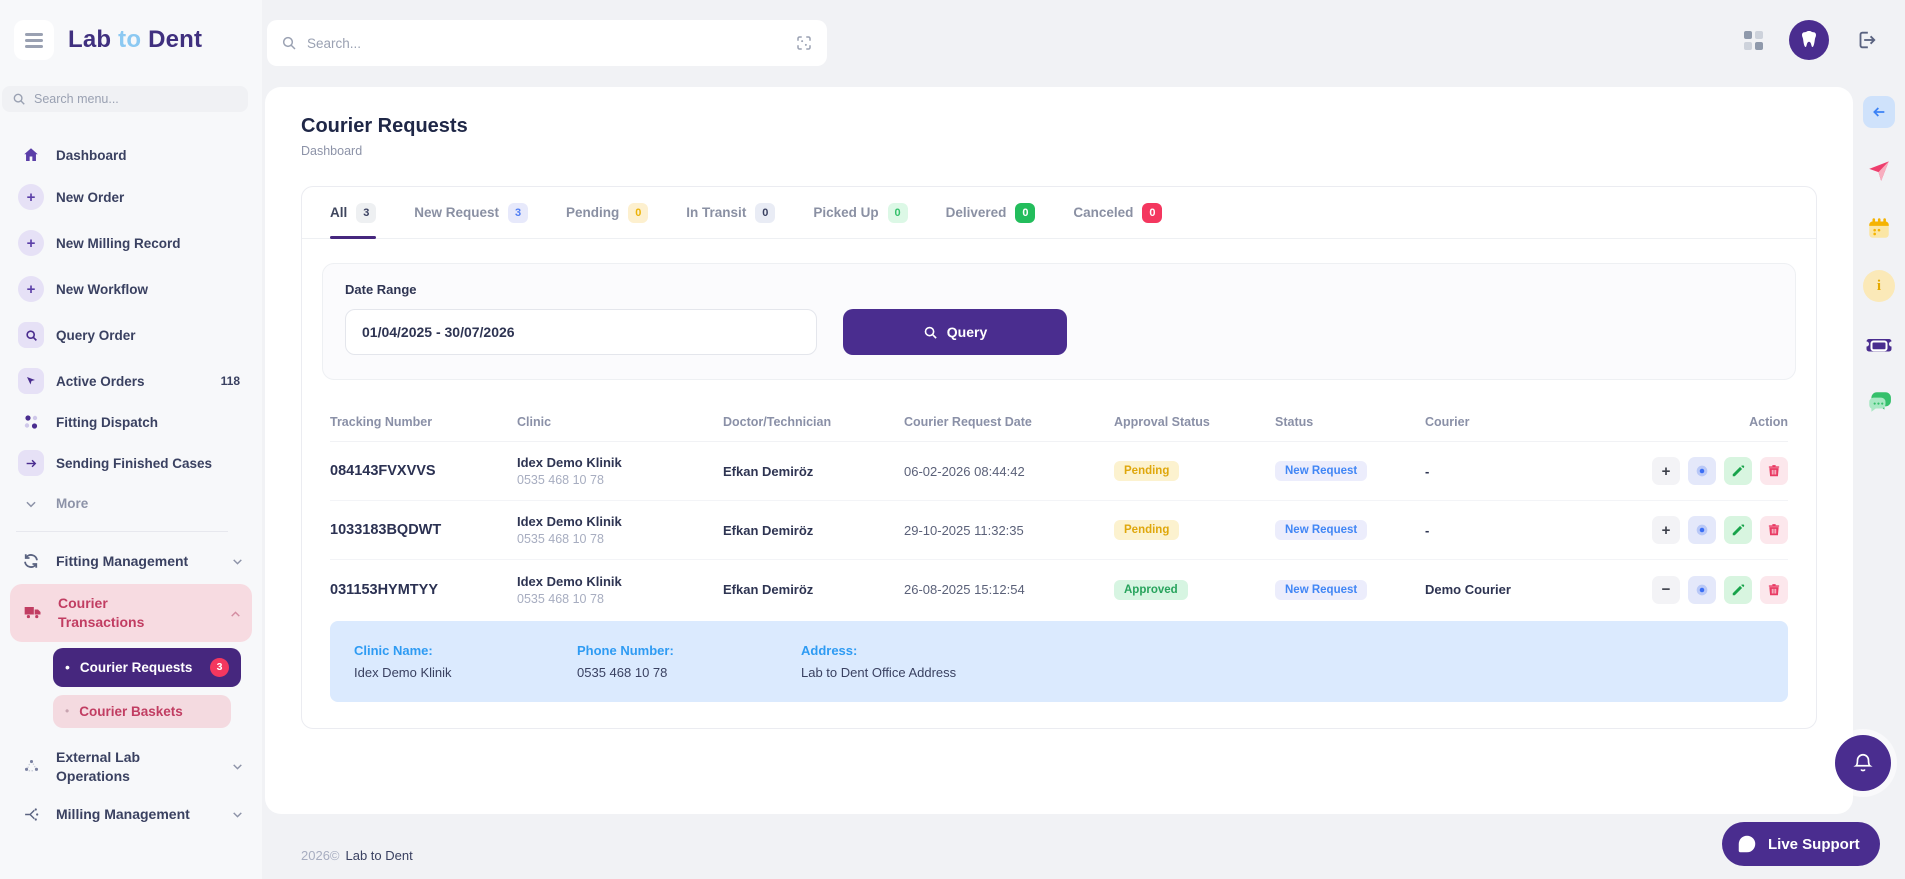 This screenshot has width=1905, height=879. What do you see at coordinates (1747, 844) in the screenshot?
I see `chat-bubble-icon` at bounding box center [1747, 844].